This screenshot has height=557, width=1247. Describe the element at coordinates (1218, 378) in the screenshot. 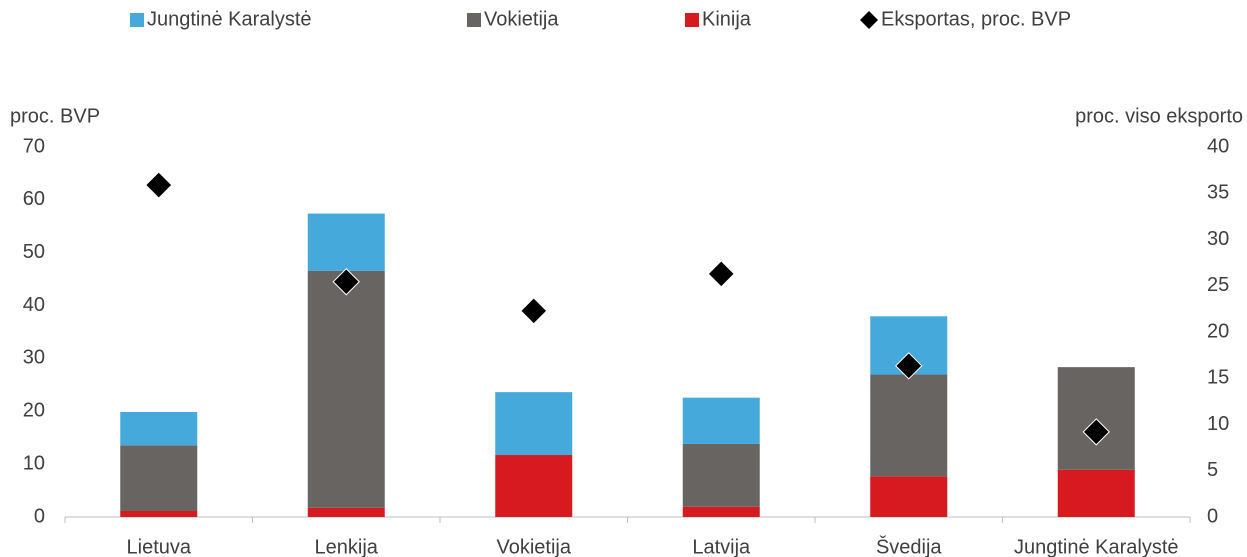

I see `y2-tick-label: 15` at that location.